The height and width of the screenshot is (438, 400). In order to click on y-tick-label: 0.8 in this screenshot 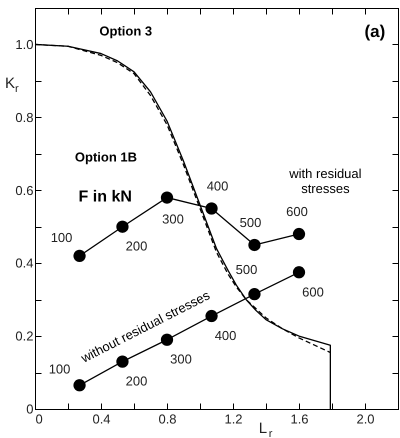, I will do `click(24, 117)`.